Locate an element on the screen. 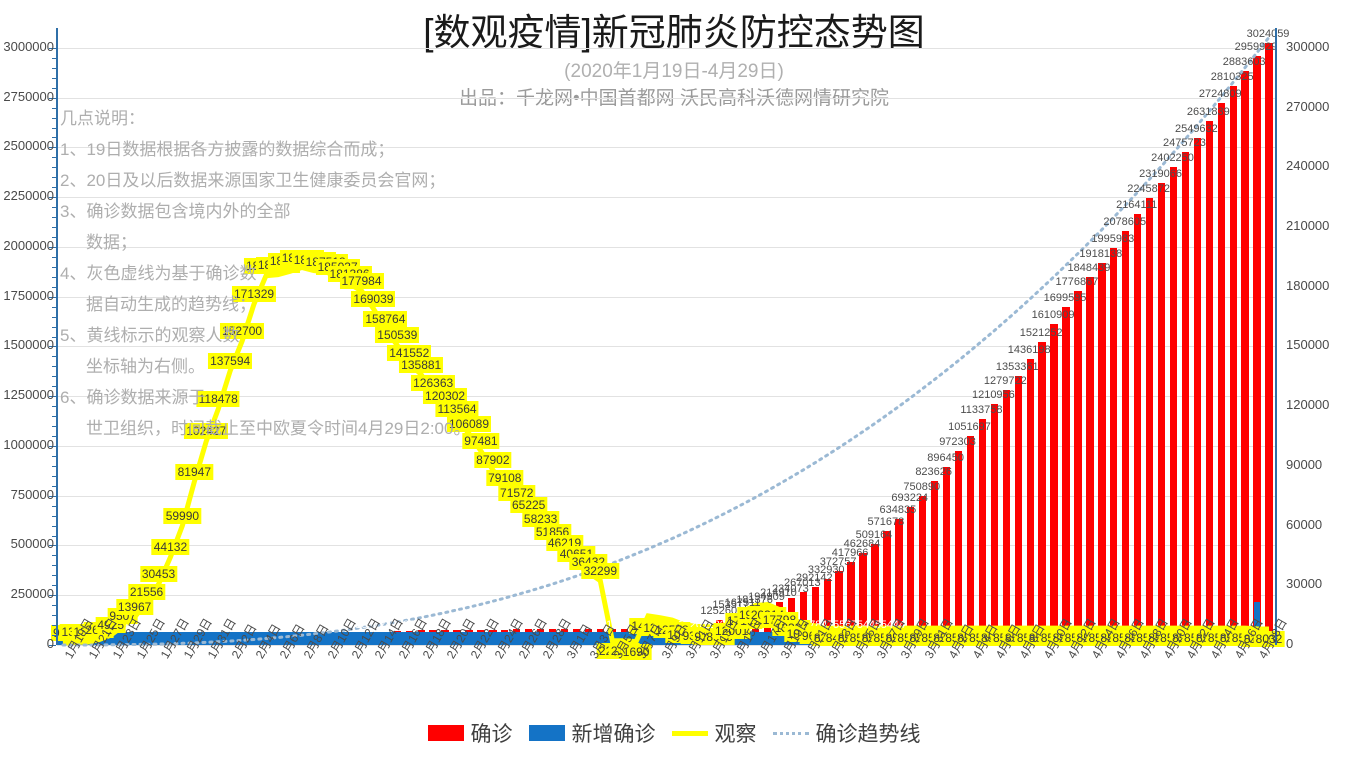  y-axis-left-label: 0 is located at coordinates (50, 643).